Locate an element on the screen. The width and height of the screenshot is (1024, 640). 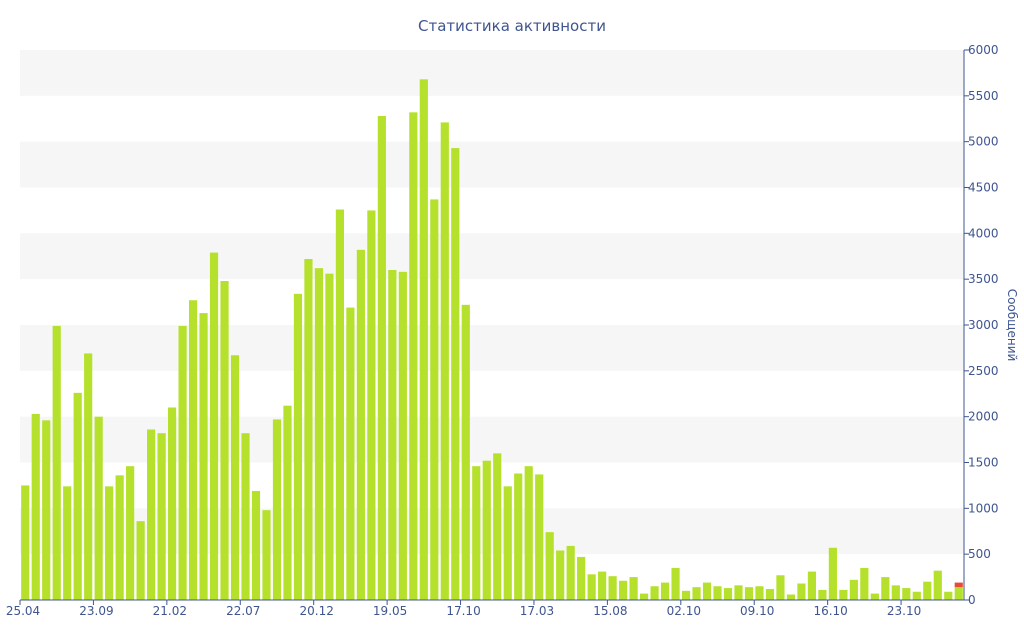
y-tick-label: 4000 is located at coordinates (983, 233).